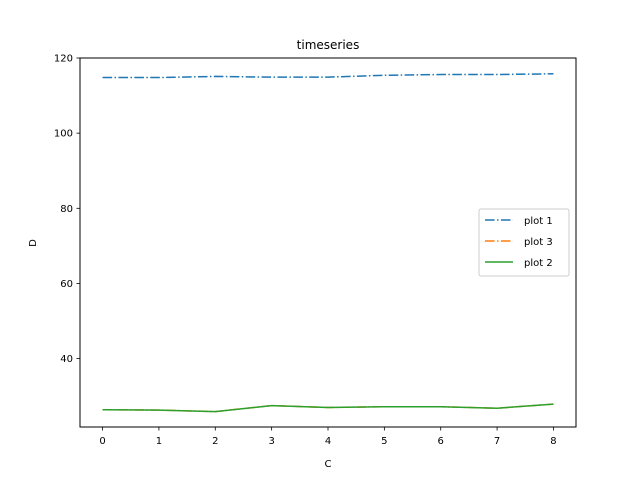  I want to click on y-tick-label: 100, so click(63, 134).